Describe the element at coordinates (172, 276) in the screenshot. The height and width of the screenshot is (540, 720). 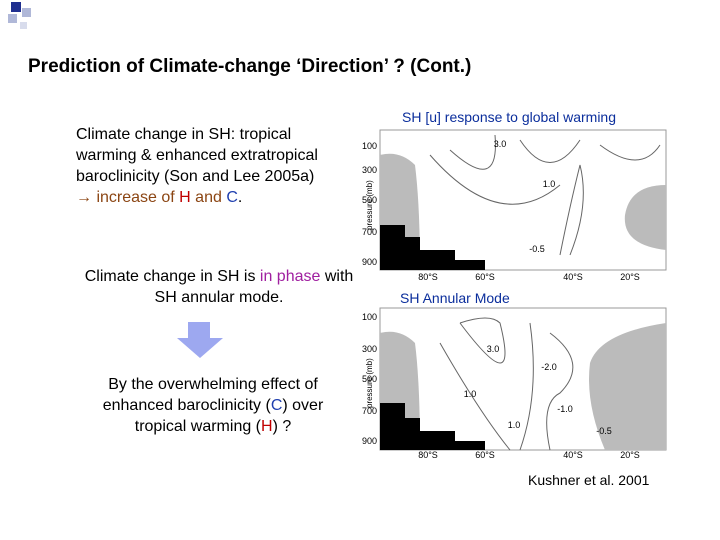
I see `text: Climate change in SH is` at that location.